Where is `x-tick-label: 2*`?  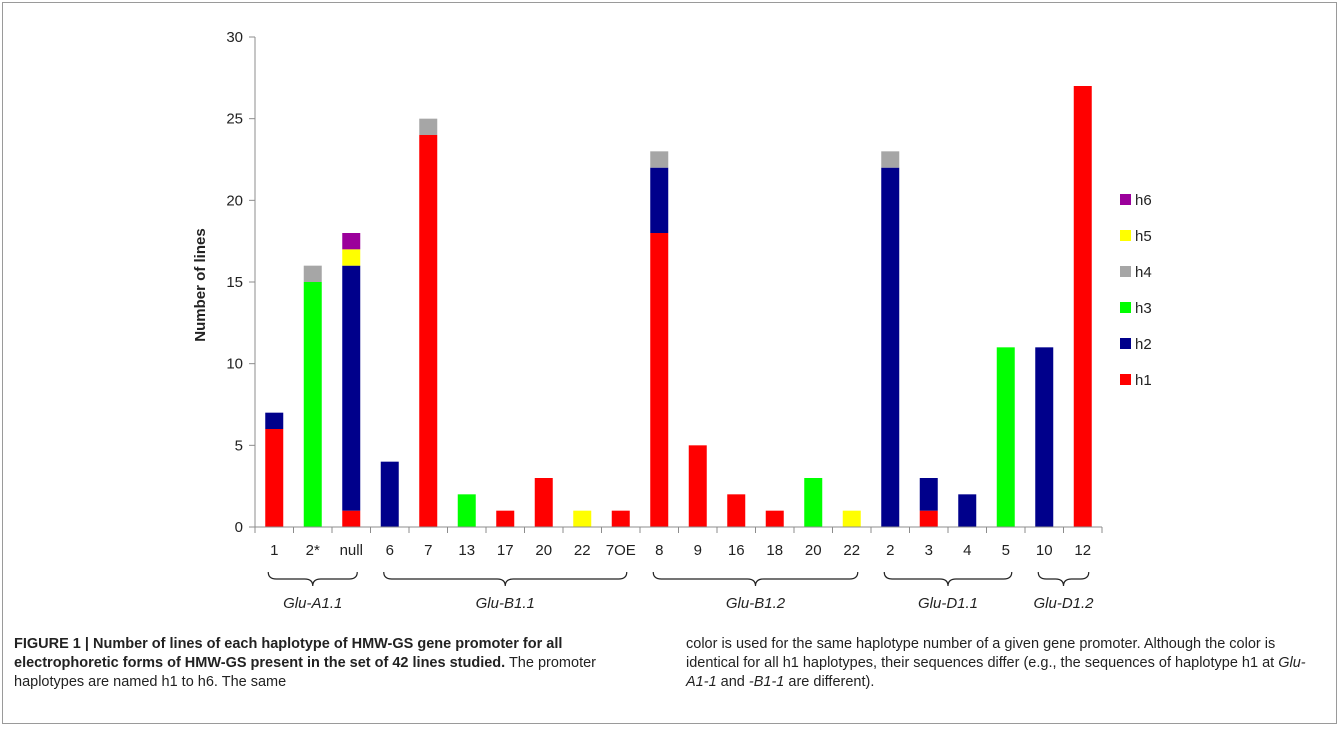 x-tick-label: 2* is located at coordinates (313, 550).